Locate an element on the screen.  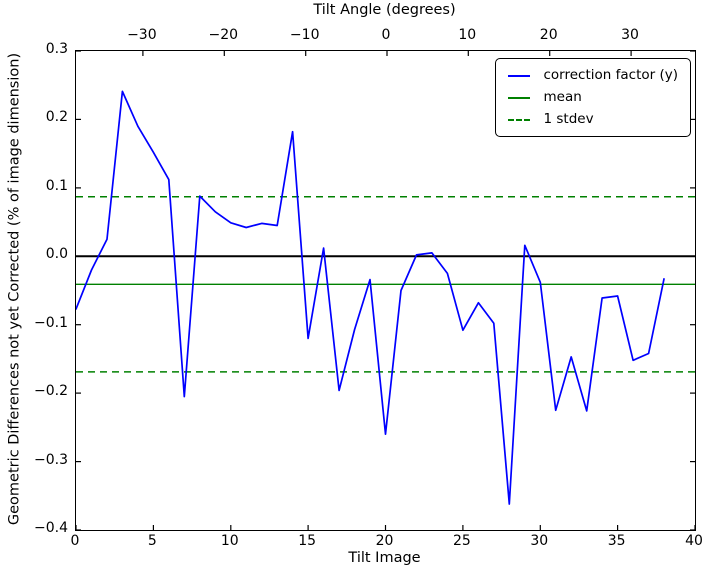
top-tick-label: 20 is located at coordinates (548, 35).